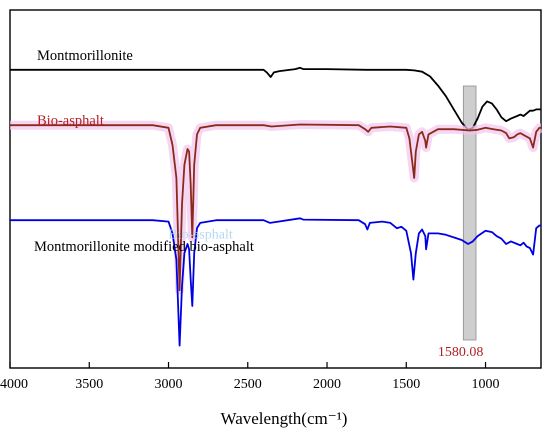 This screenshot has height=441, width=550. Describe the element at coordinates (70, 121) in the screenshot. I see `series-label-bio-asphalt: Bio-asphalt` at that location.